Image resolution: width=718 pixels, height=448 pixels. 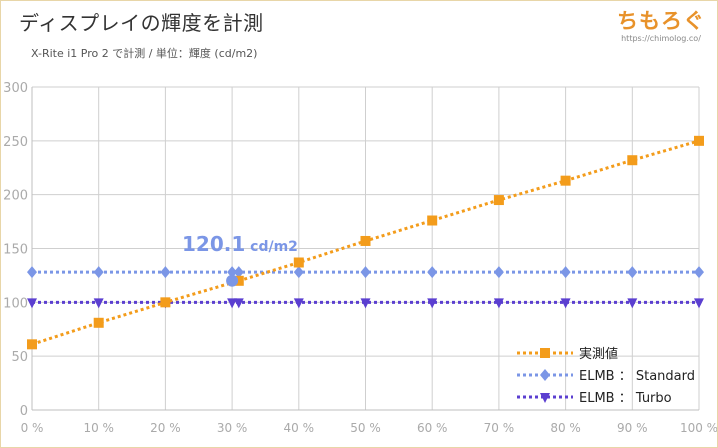 What do you see at coordinates (625, 398) in the screenshot?
I see `legend-label: ELMB ： Turbo` at bounding box center [625, 398].